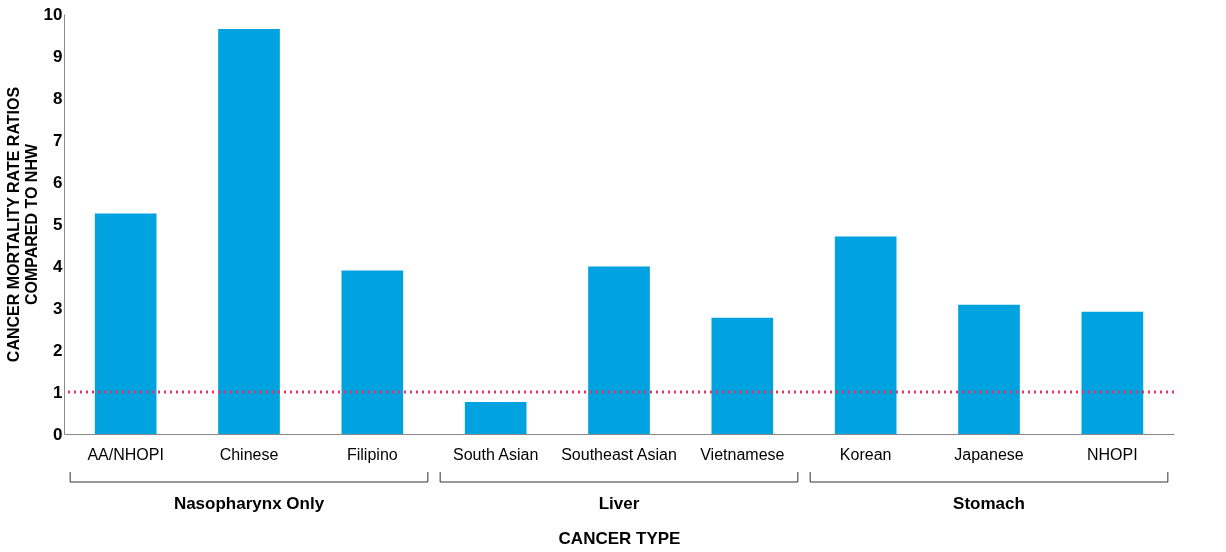 This screenshot has height=552, width=1226. What do you see at coordinates (495, 454) in the screenshot?
I see `x-tick-label: South Asian` at bounding box center [495, 454].